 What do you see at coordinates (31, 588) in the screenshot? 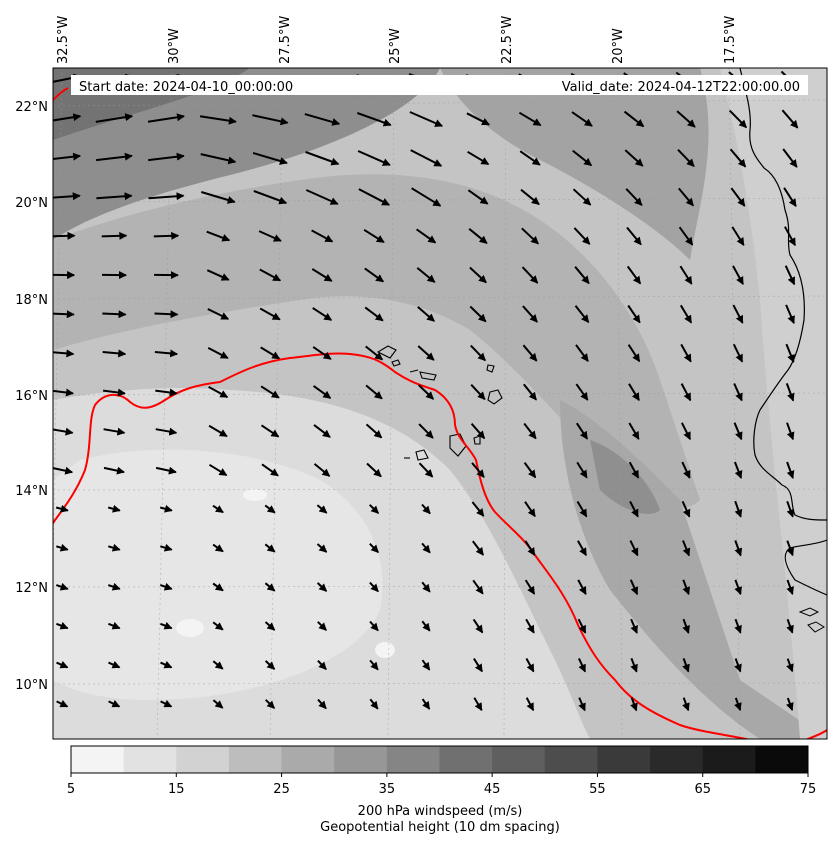
I see `lat-label: 12°N` at bounding box center [31, 588].